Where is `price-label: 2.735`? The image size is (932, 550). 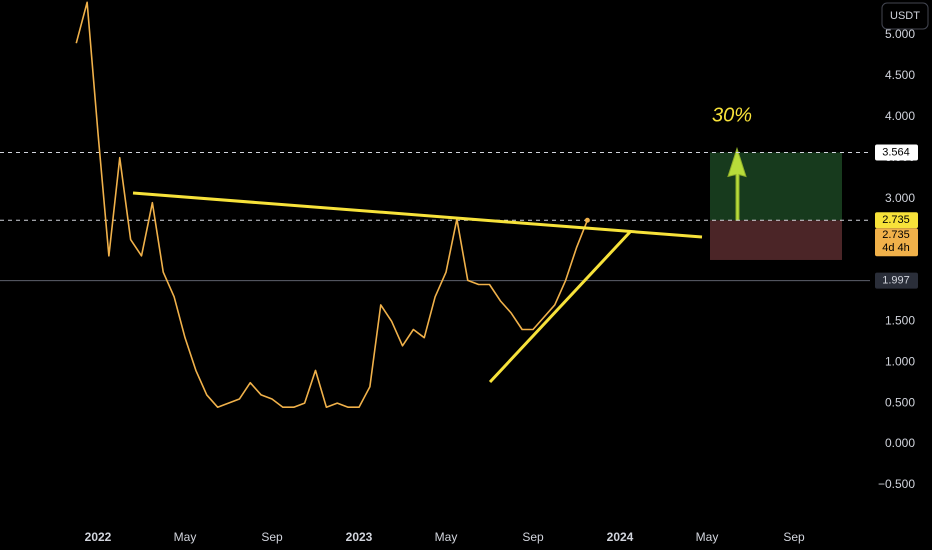 price-label: 2.735 is located at coordinates (896, 220).